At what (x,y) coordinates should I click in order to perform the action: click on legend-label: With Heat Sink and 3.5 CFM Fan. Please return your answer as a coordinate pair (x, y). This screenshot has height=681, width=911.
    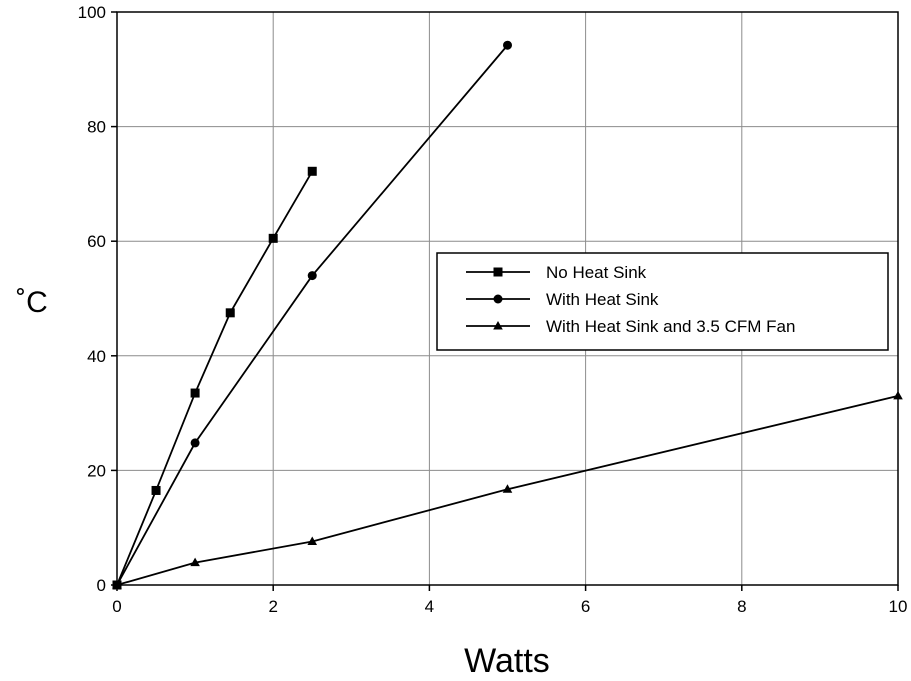
    Looking at the image, I should click on (670, 326).